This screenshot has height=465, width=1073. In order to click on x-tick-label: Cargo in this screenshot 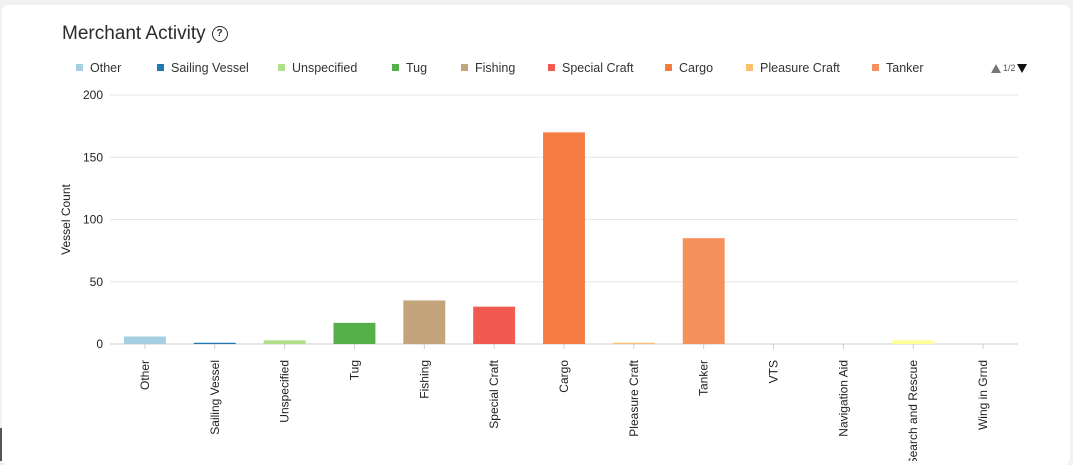, I will do `click(564, 376)`.